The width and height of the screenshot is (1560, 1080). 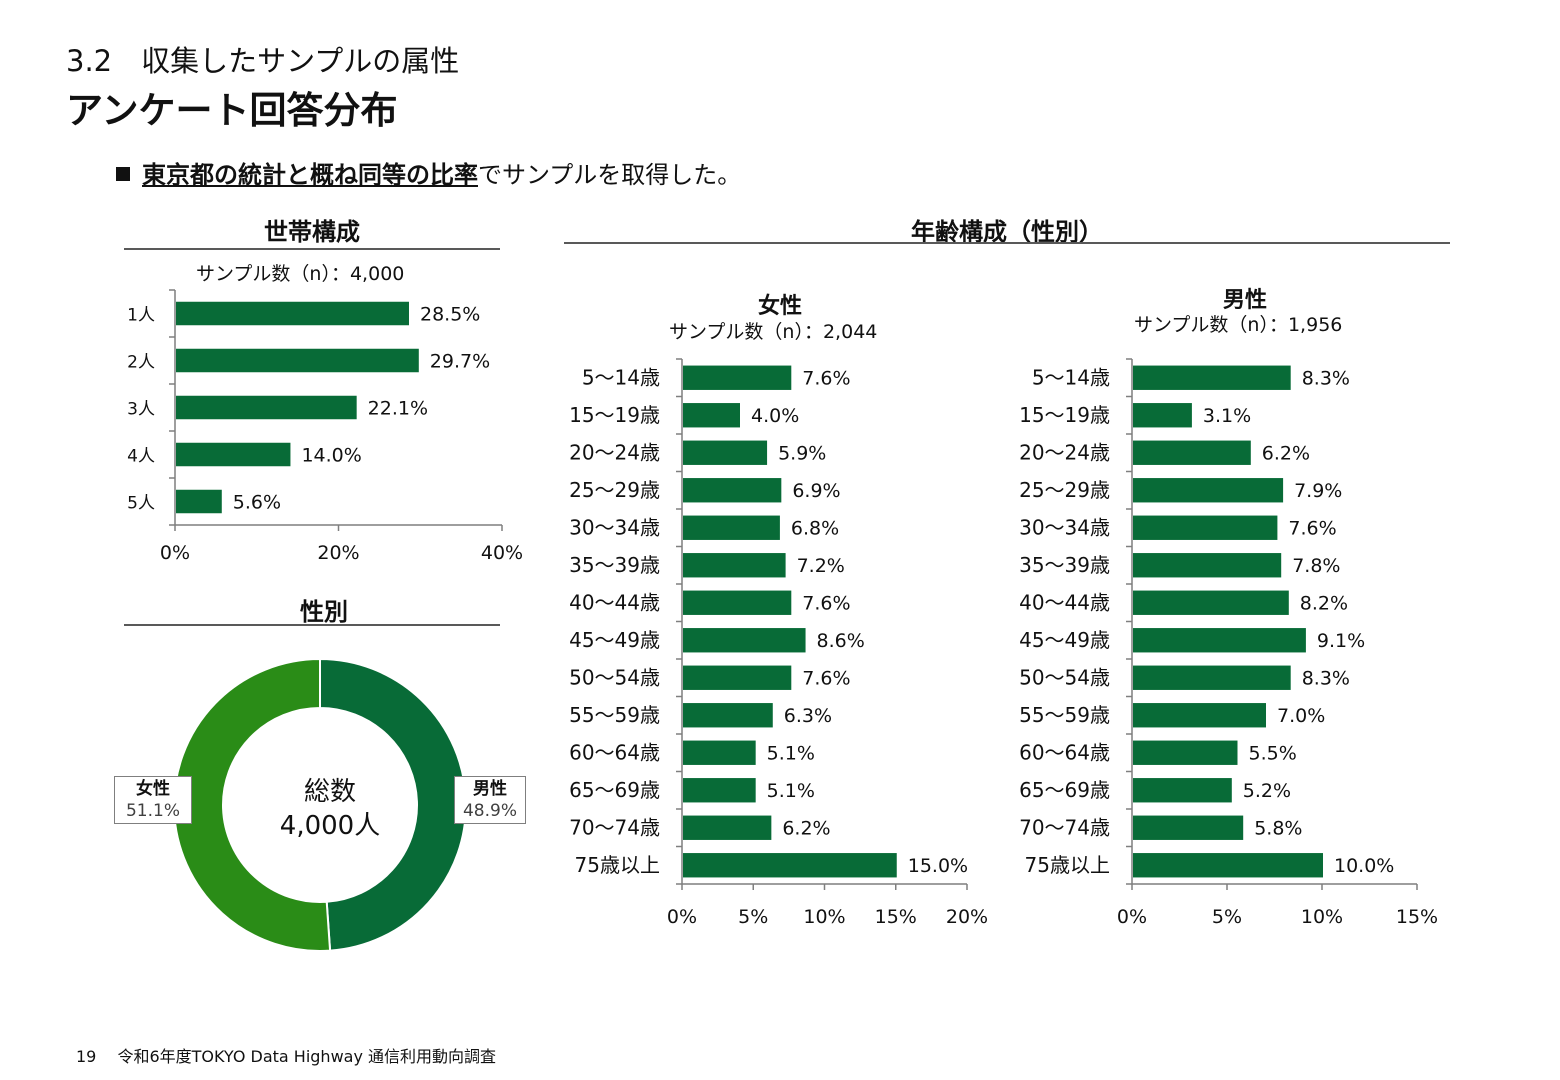 I want to click on household-x-tick-label: 40%, so click(x=502, y=553).